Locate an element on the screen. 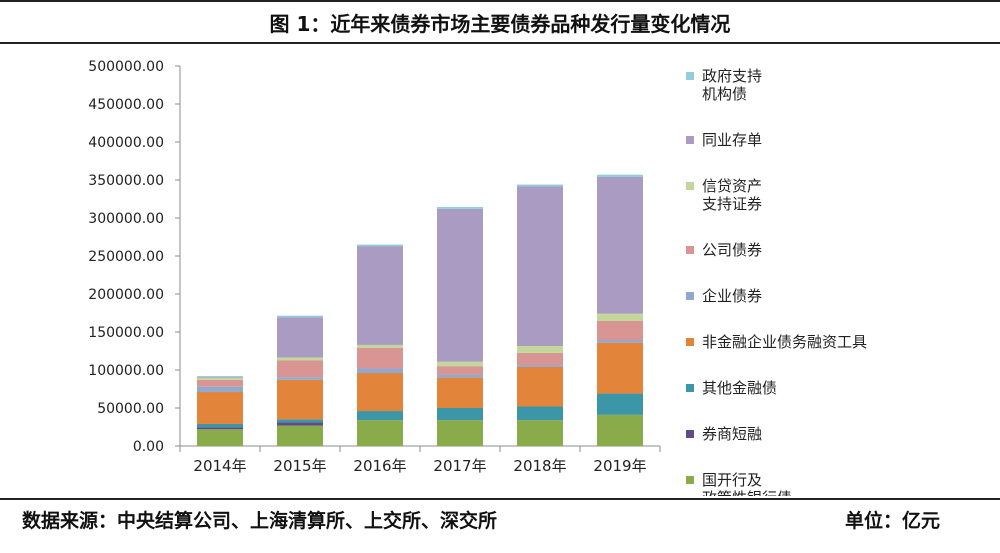 This screenshot has height=553, width=1000. y-tick-label: 450000.00 is located at coordinates (126, 105).